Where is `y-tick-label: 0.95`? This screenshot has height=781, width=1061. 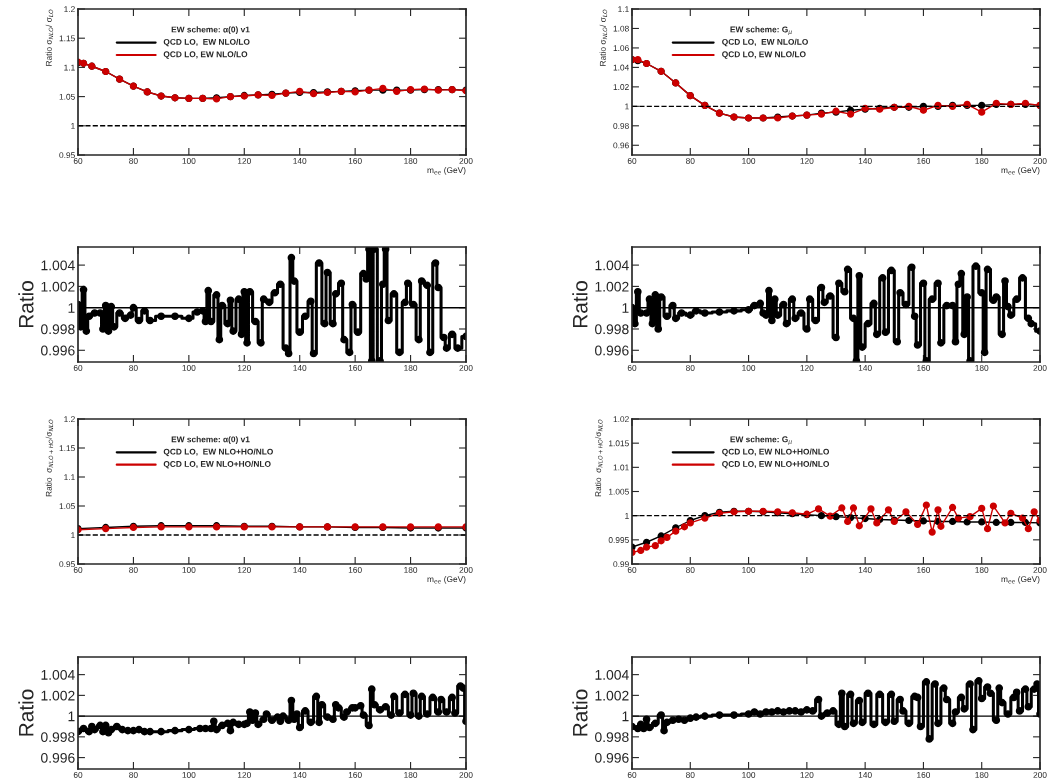 y-tick-label: 0.95 is located at coordinates (67, 564).